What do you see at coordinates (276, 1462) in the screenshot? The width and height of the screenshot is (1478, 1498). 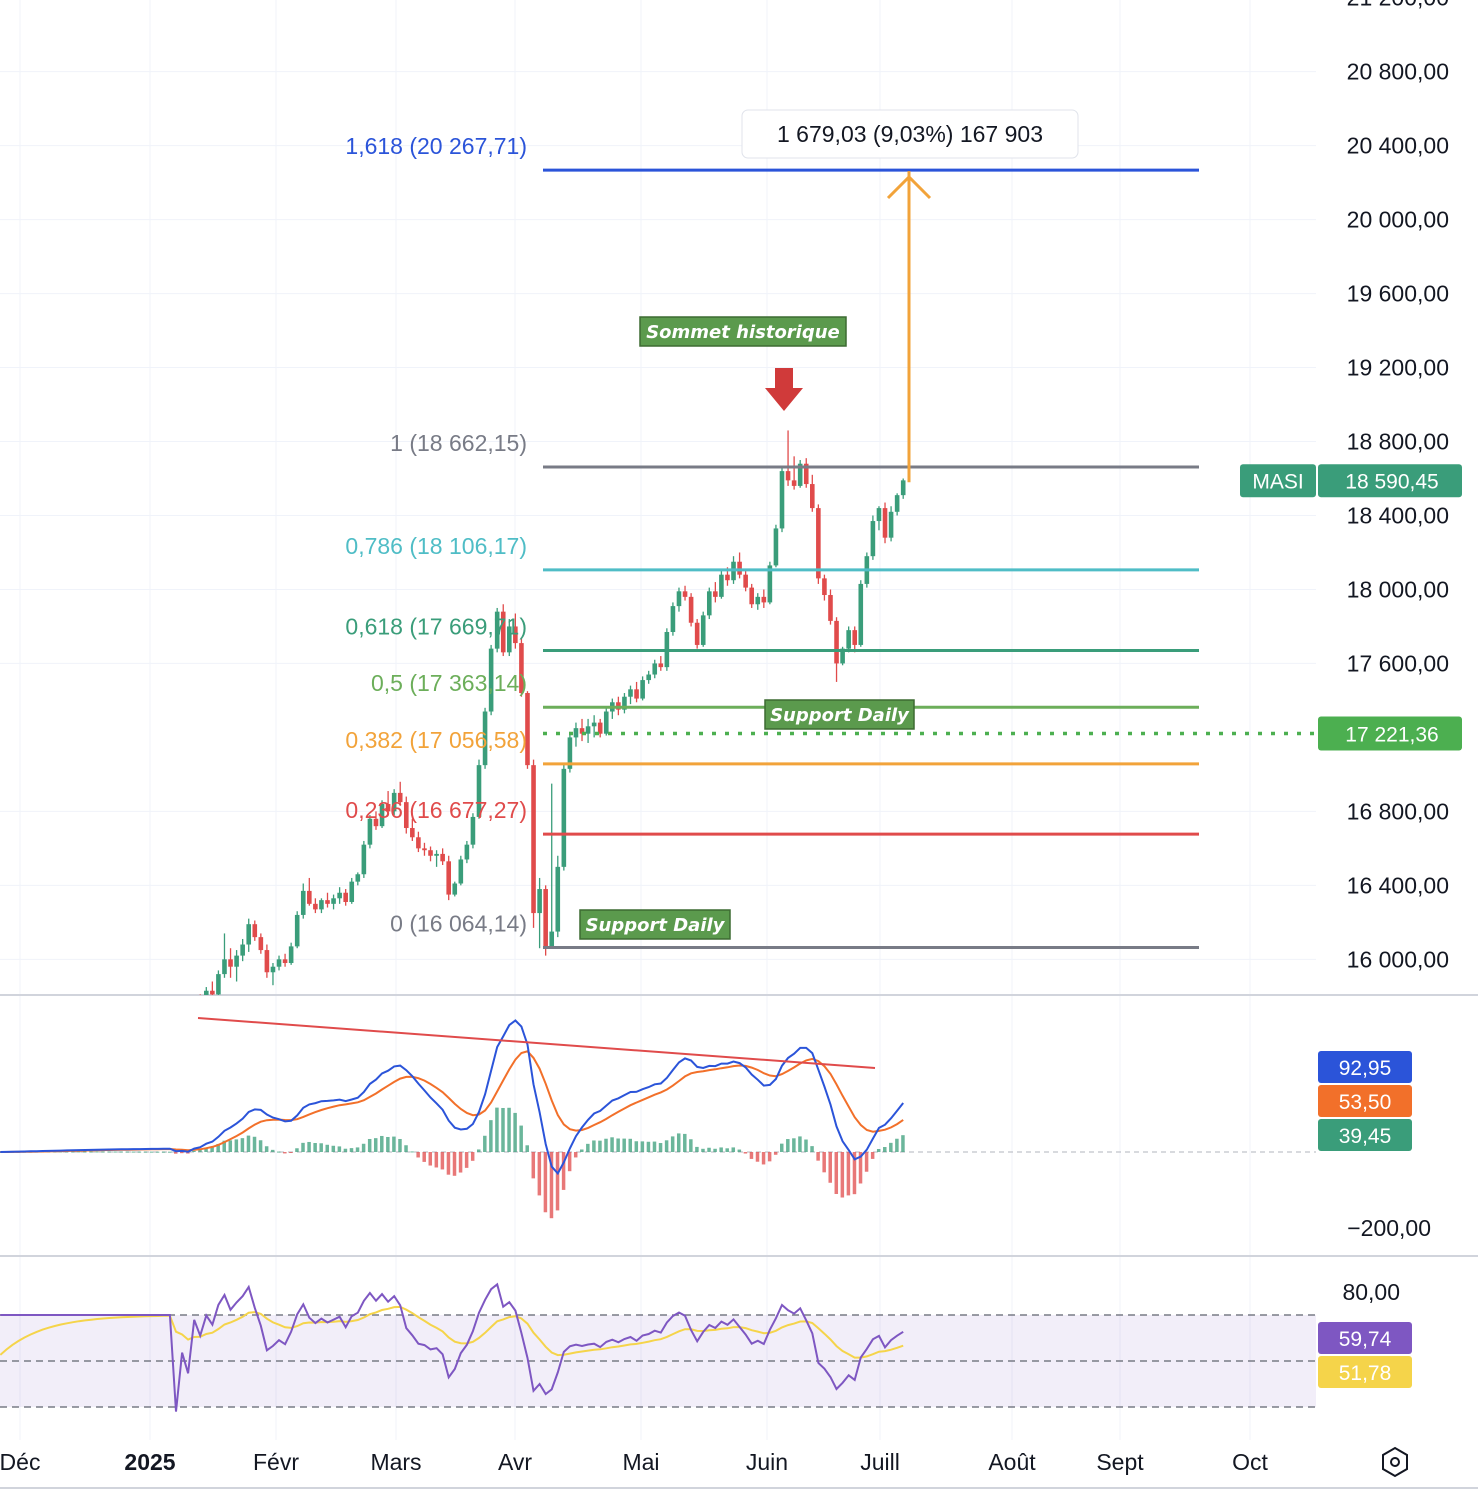 I see `time-tick-label: Févr` at bounding box center [276, 1462].